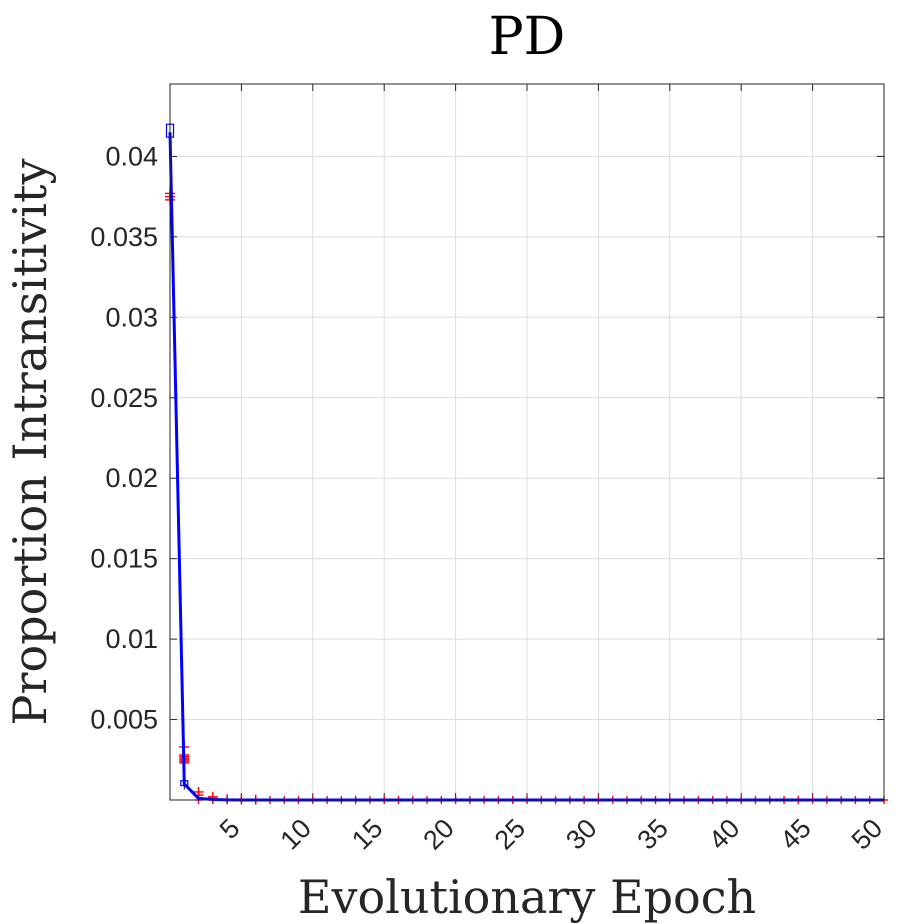 The image size is (900, 924). Describe the element at coordinates (131, 639) in the screenshot. I see `y-tick-label: 0.01` at that location.